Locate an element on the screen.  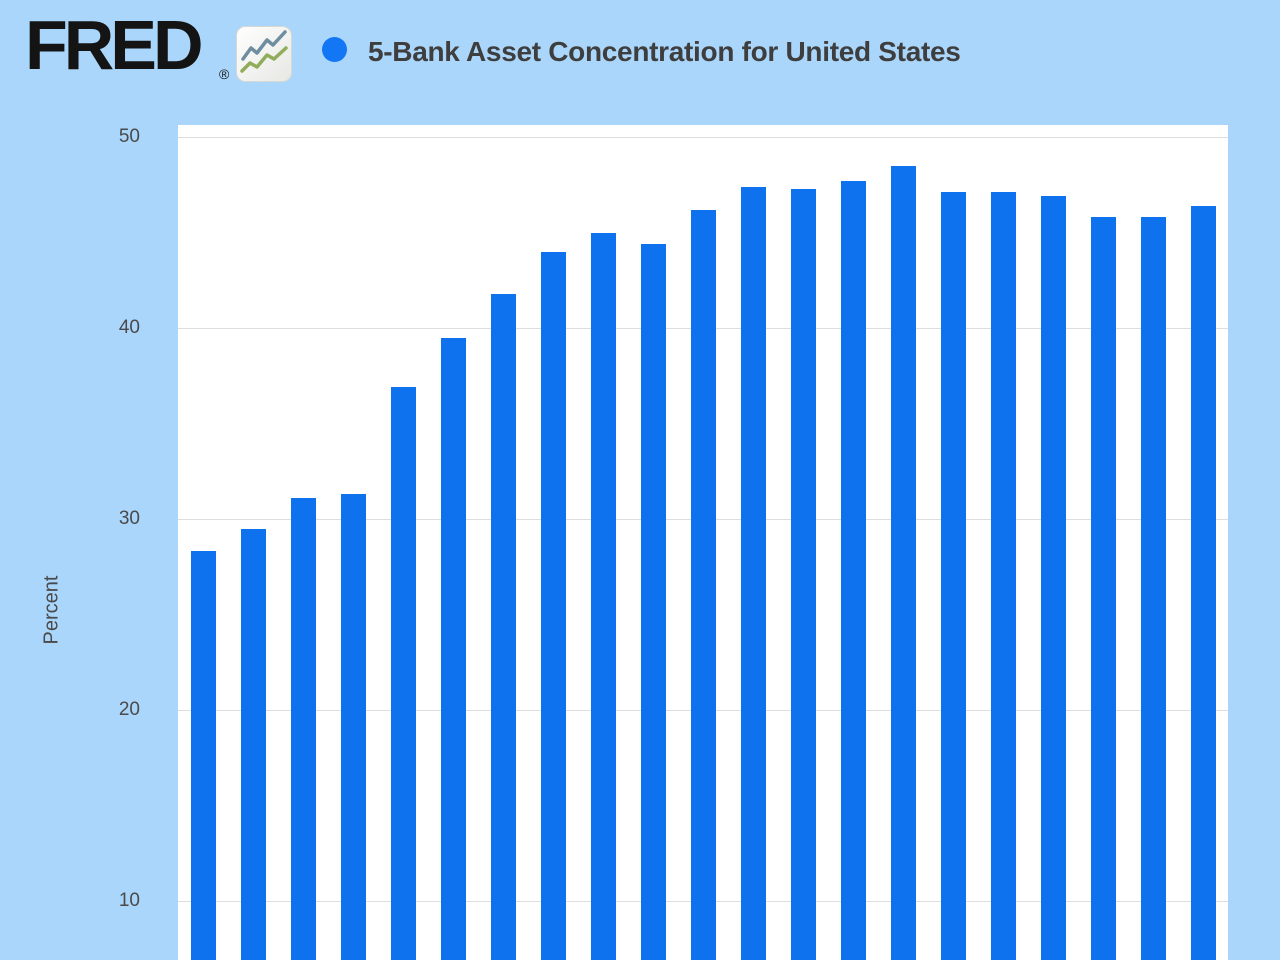
y-axis-label: Percent is located at coordinates (51, 610).